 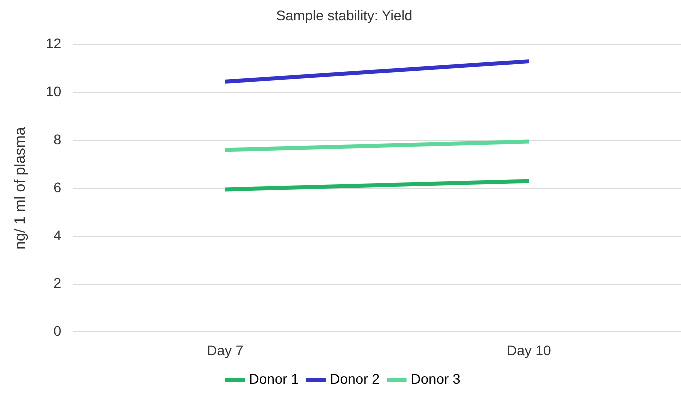 I want to click on y-tick-label: 2, so click(x=58, y=283).